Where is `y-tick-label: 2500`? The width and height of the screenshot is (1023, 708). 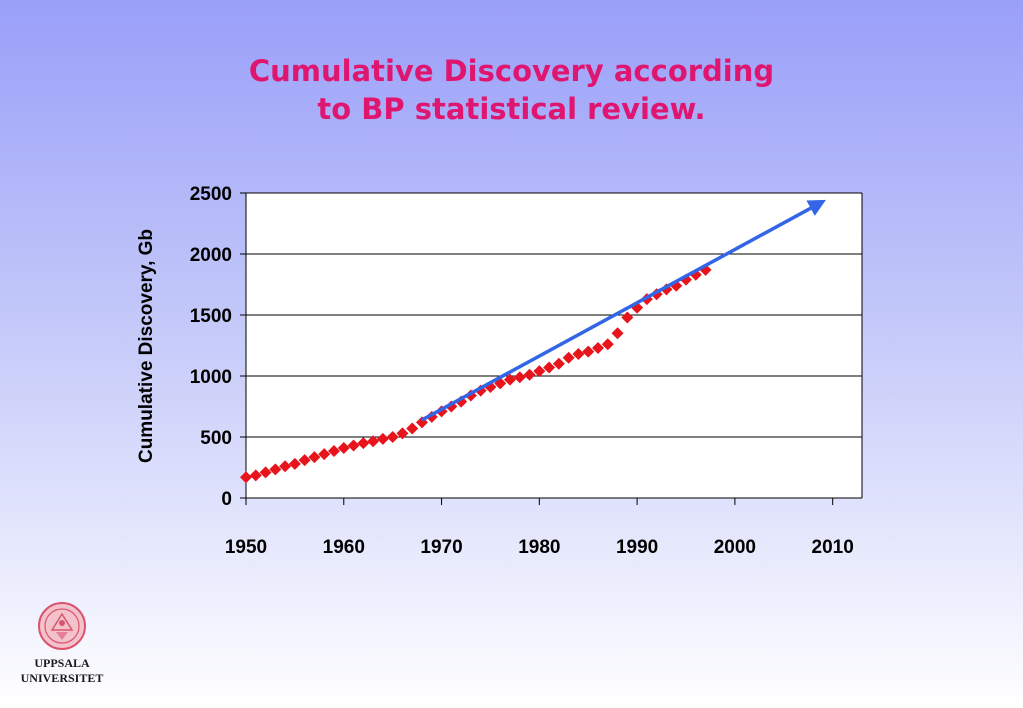
y-tick-label: 2500 is located at coordinates (211, 194).